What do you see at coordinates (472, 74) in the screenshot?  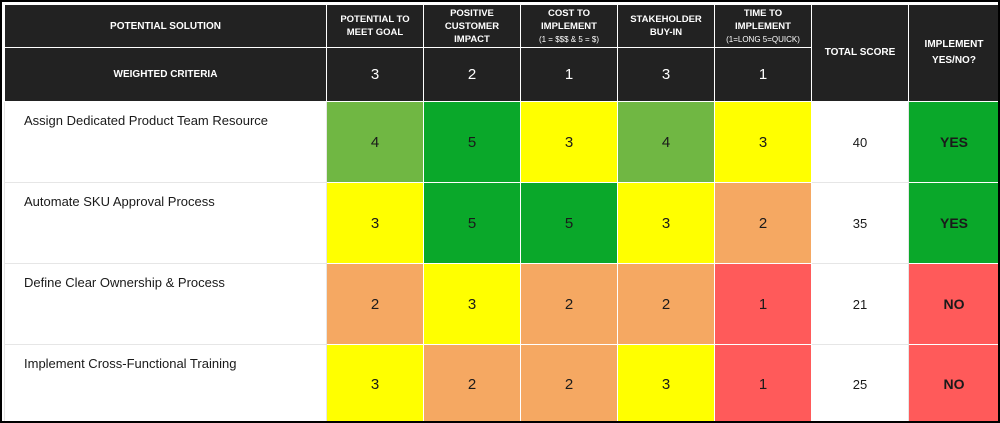 I see `criteria-weight: 2` at bounding box center [472, 74].